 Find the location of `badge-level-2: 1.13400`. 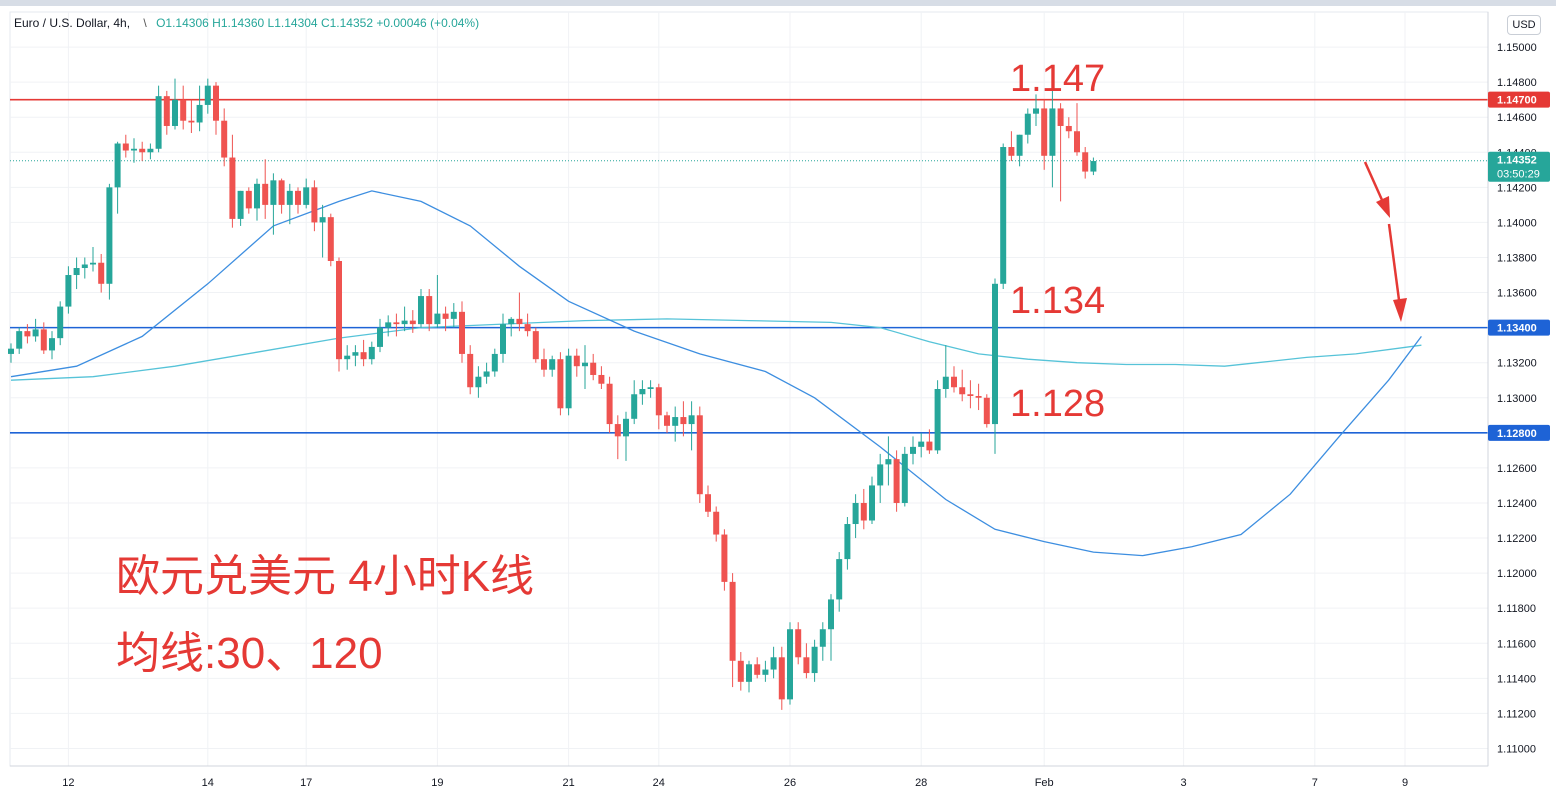

badge-level-2: 1.13400 is located at coordinates (1517, 329).